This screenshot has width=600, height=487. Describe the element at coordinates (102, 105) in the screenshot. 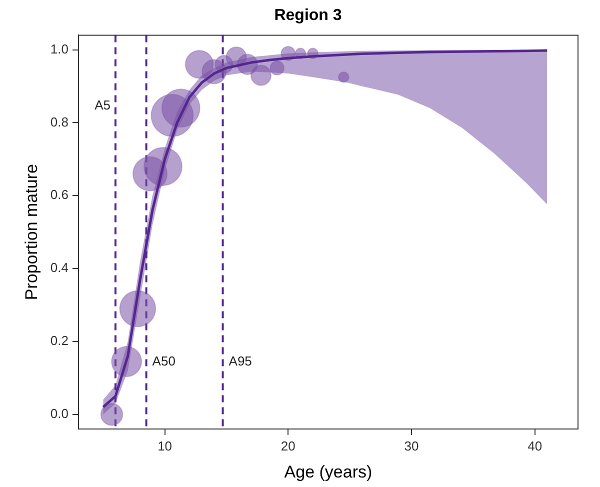

I see `ref-line-label: A5` at that location.